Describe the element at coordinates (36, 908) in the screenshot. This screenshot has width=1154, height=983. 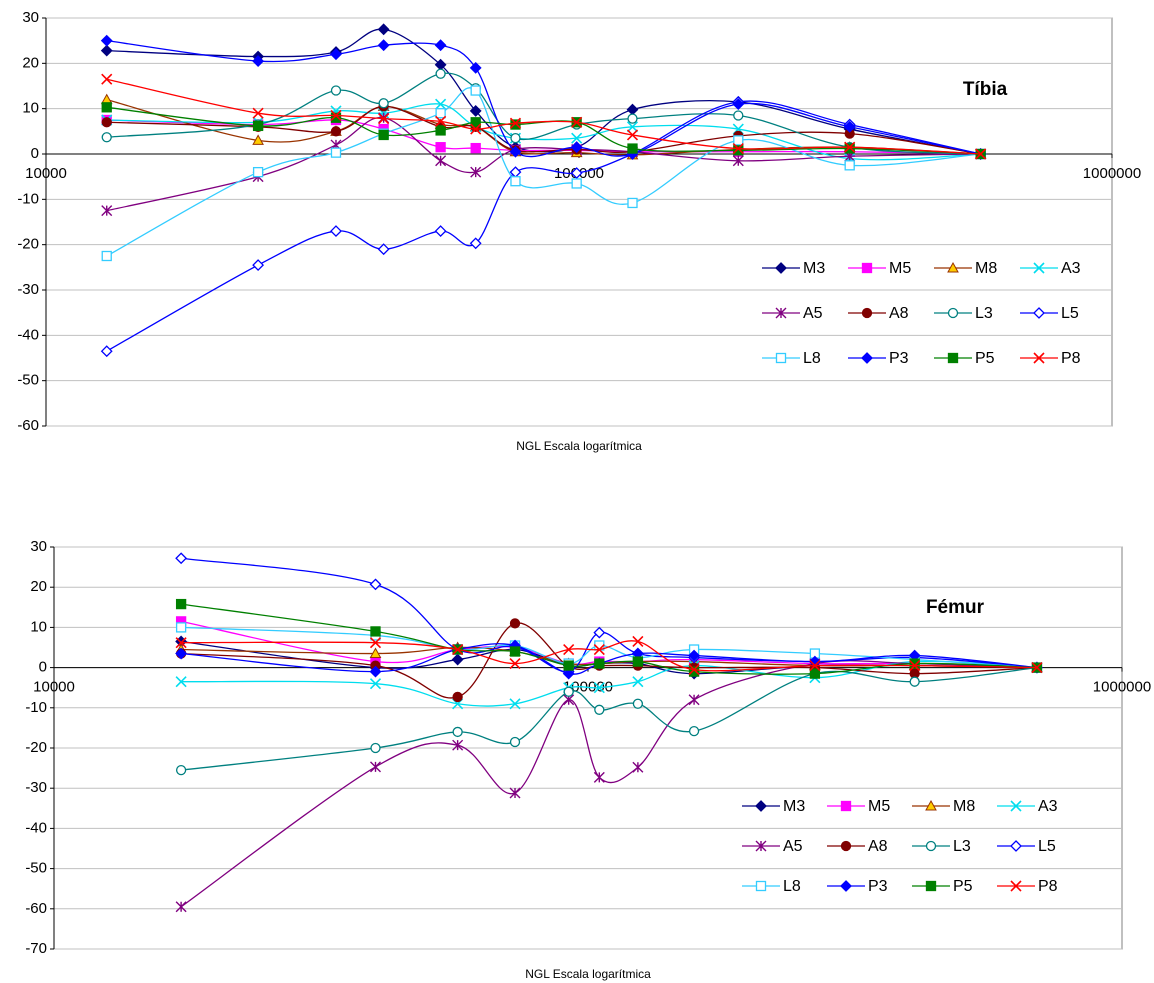
I see `y-tick-label: -60` at that location.